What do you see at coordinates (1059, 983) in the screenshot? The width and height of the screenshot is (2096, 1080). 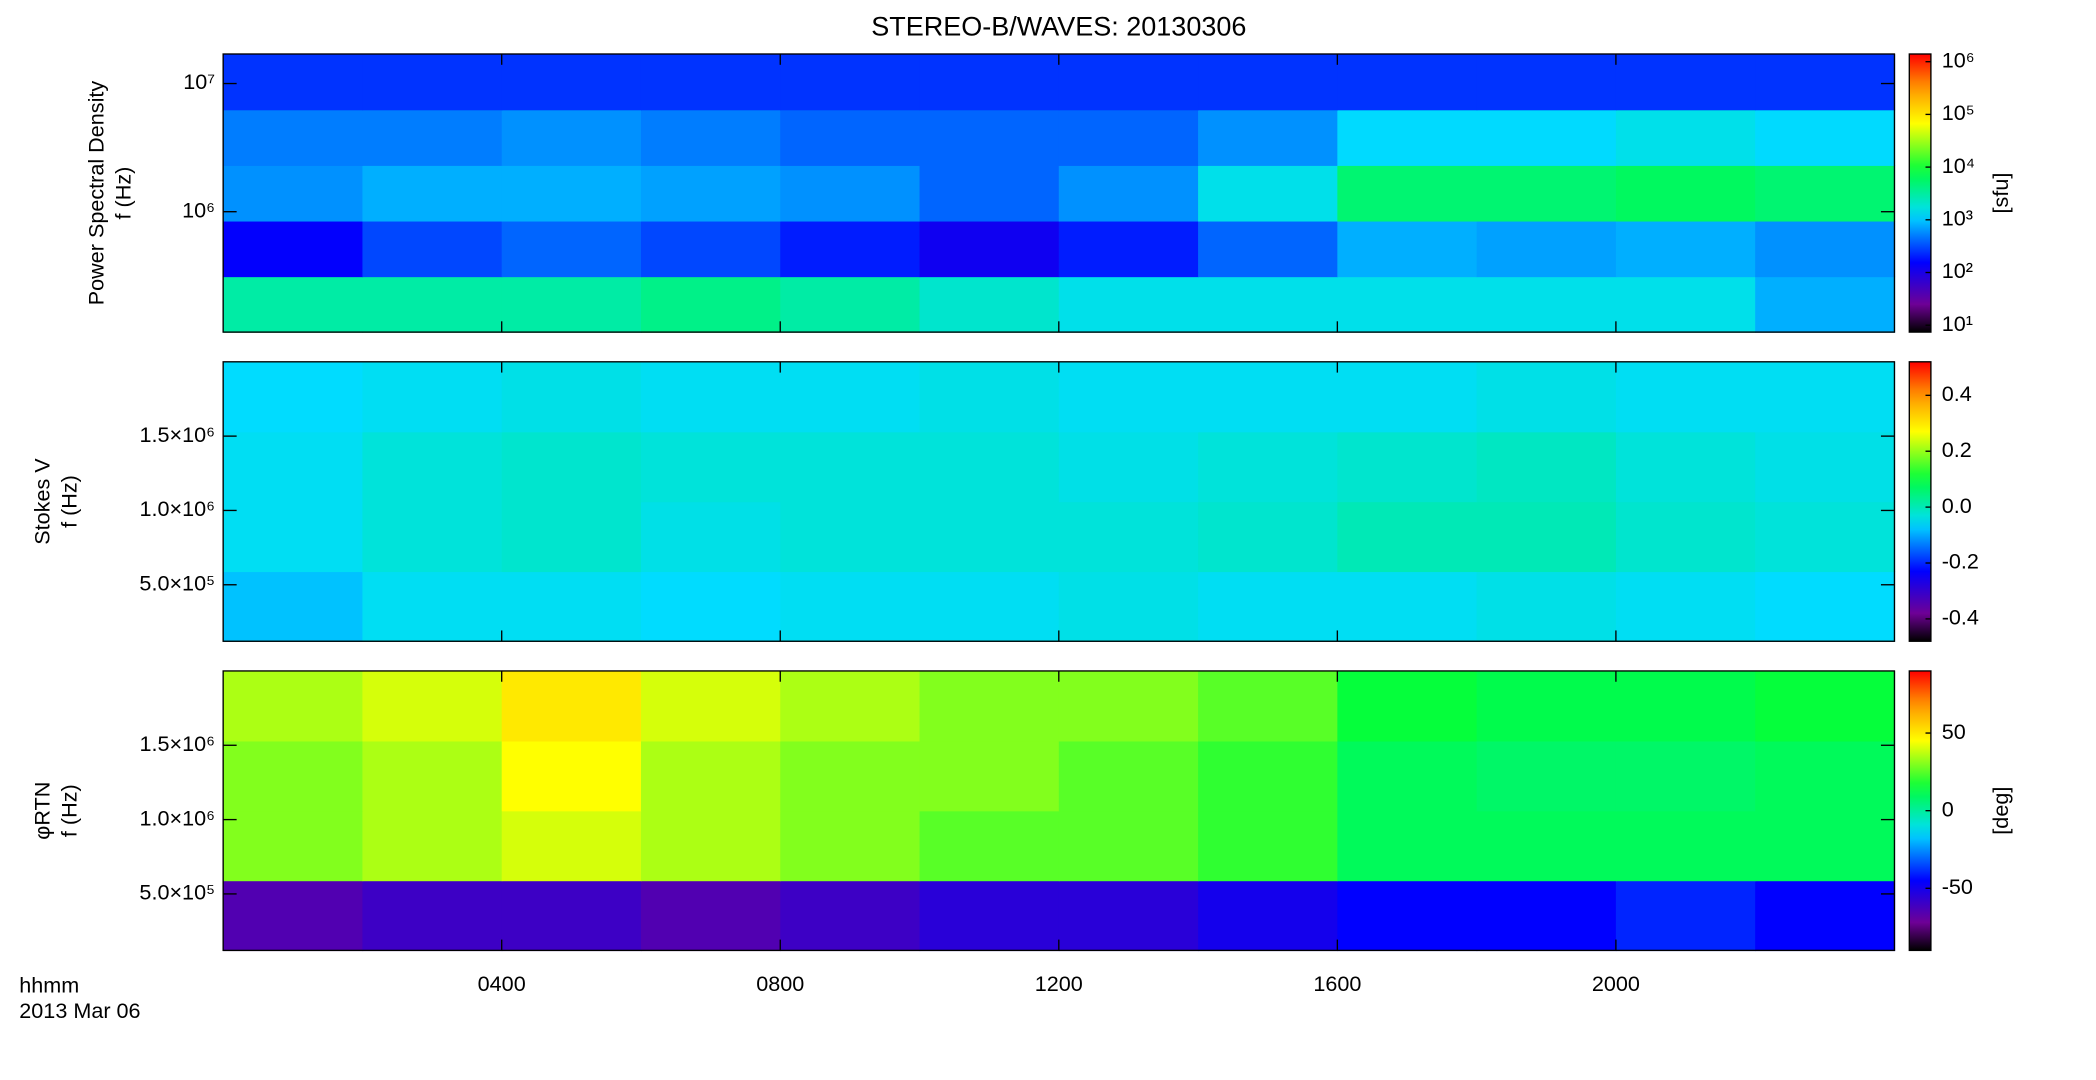 I see `x-tick-label: 1200` at bounding box center [1059, 983].